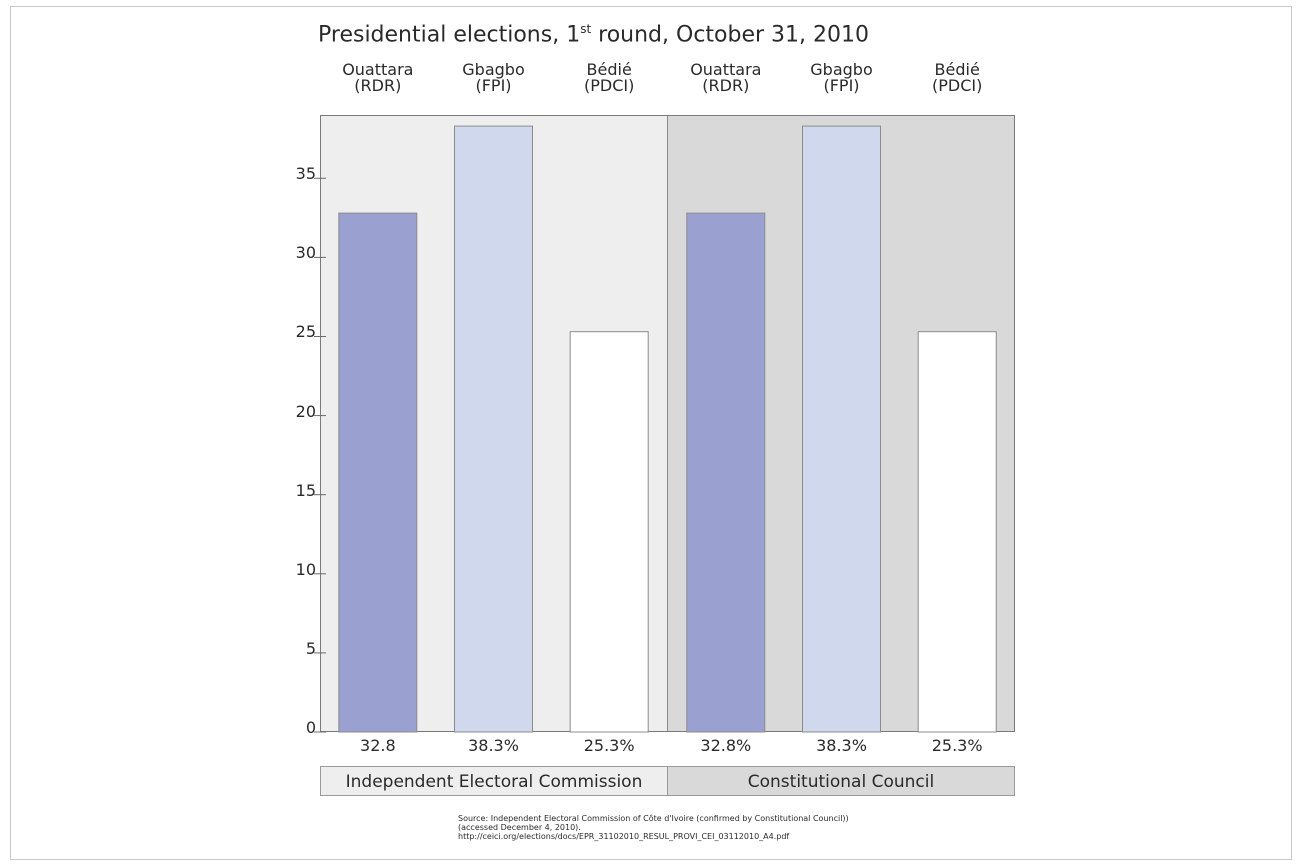 The height and width of the screenshot is (867, 1302). Describe the element at coordinates (310, 727) in the screenshot. I see `y-tick-label: 0` at that location.